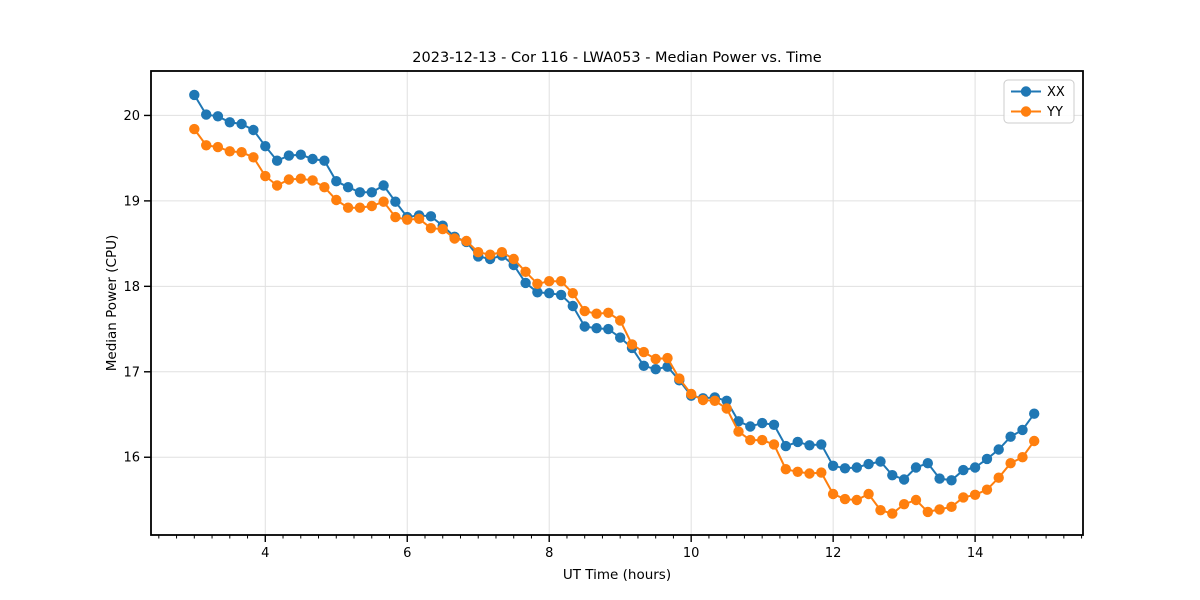 The image size is (1200, 600). What do you see at coordinates (1038, 92) in the screenshot?
I see `legend-item-XX: XX` at bounding box center [1038, 92].